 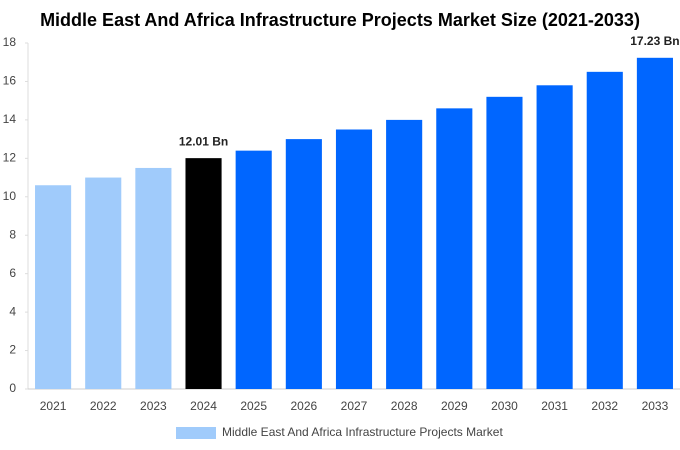 I want to click on y-tick-label: 18, so click(x=10, y=42).